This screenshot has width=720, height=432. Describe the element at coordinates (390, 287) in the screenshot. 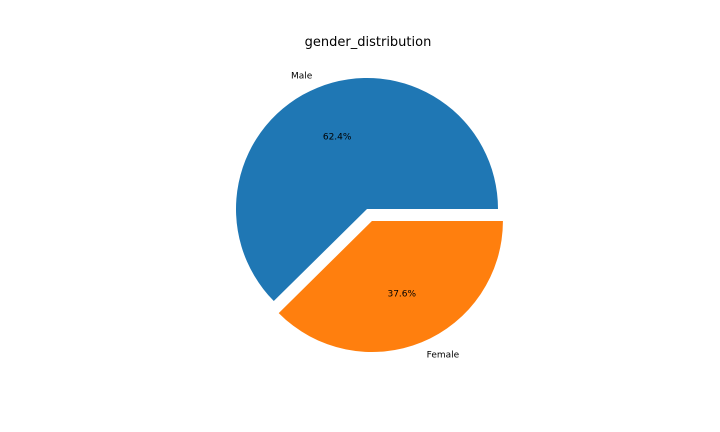

I see `pie-slice-female` at that location.